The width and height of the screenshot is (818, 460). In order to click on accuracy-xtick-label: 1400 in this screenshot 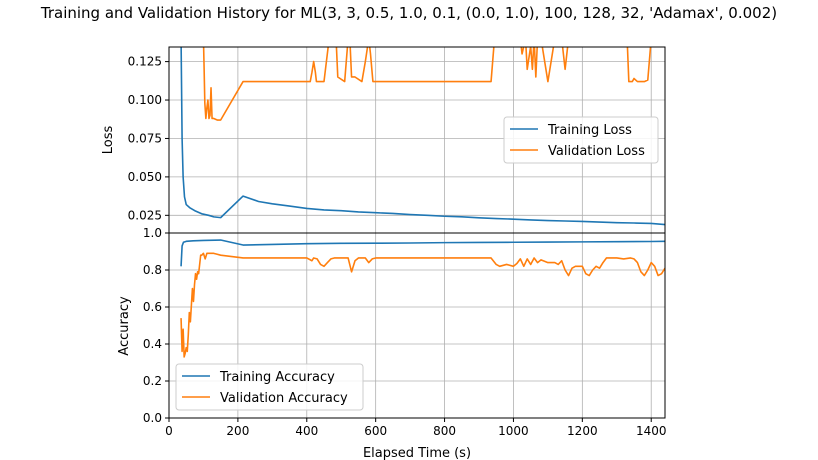, I will do `click(651, 431)`.